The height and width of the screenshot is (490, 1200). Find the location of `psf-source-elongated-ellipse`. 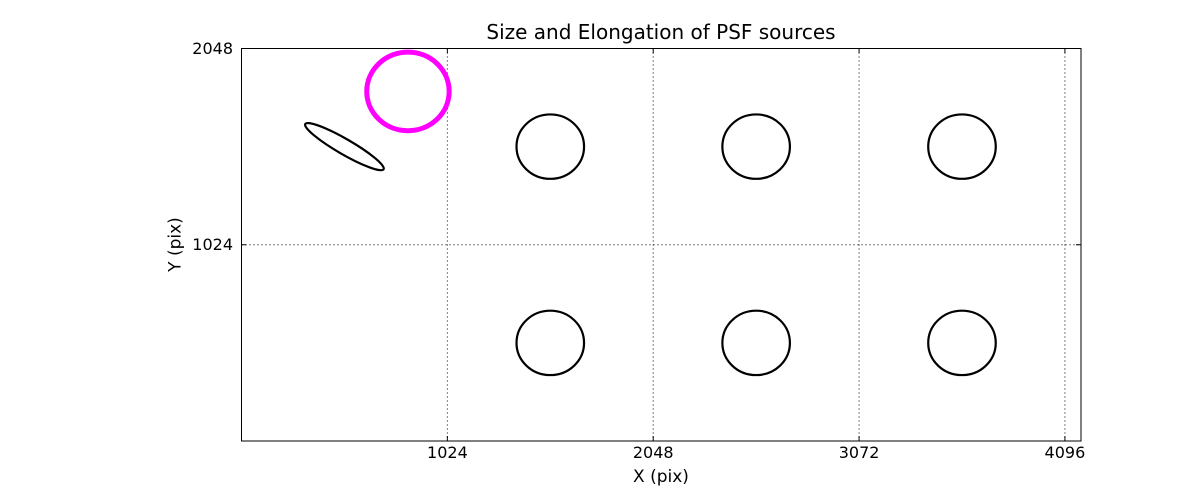

psf-source-elongated-ellipse is located at coordinates (344, 146).